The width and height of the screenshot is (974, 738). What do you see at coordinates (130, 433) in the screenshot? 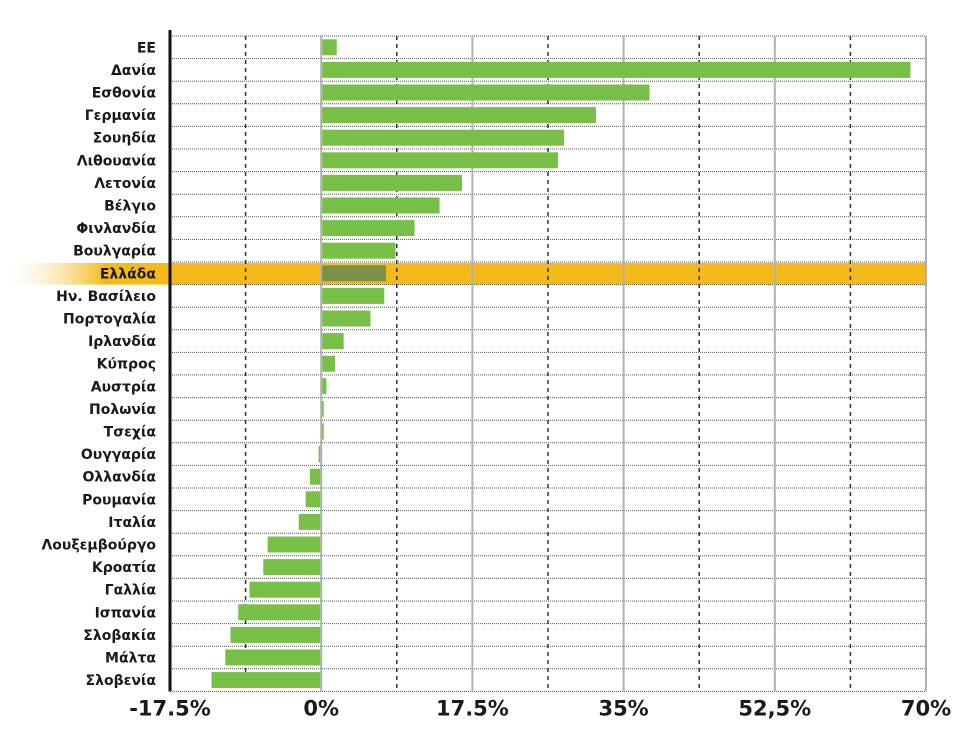
I see `category-label: Τσεχία` at bounding box center [130, 433].